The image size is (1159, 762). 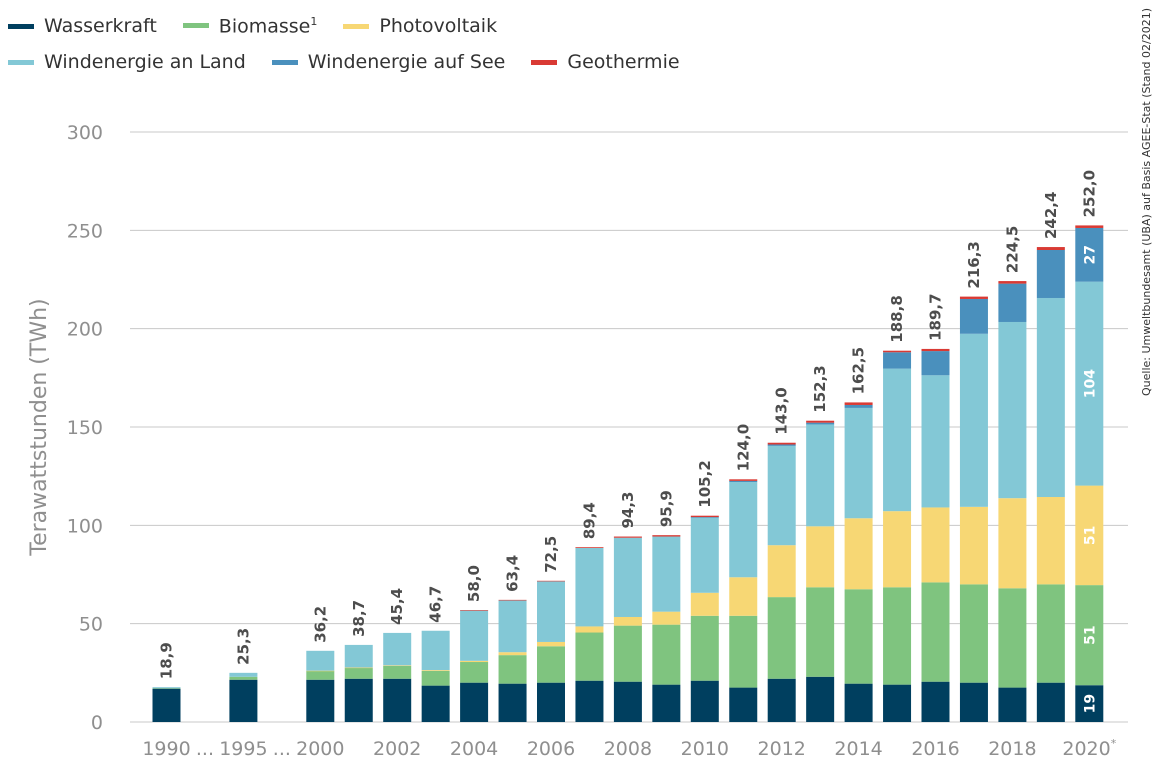 I want to click on bar-stack-2016: 189,7, so click(x=935, y=507).